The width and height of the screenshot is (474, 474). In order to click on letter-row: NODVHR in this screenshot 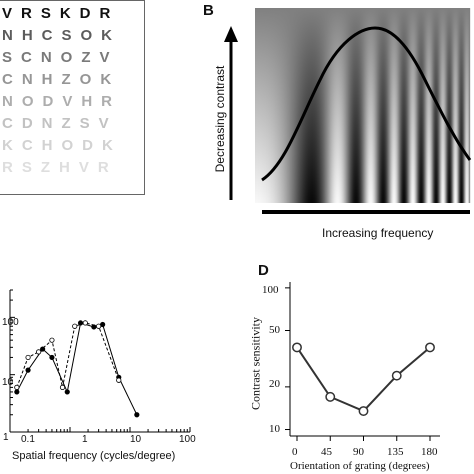, I will do `click(62, 101)`.